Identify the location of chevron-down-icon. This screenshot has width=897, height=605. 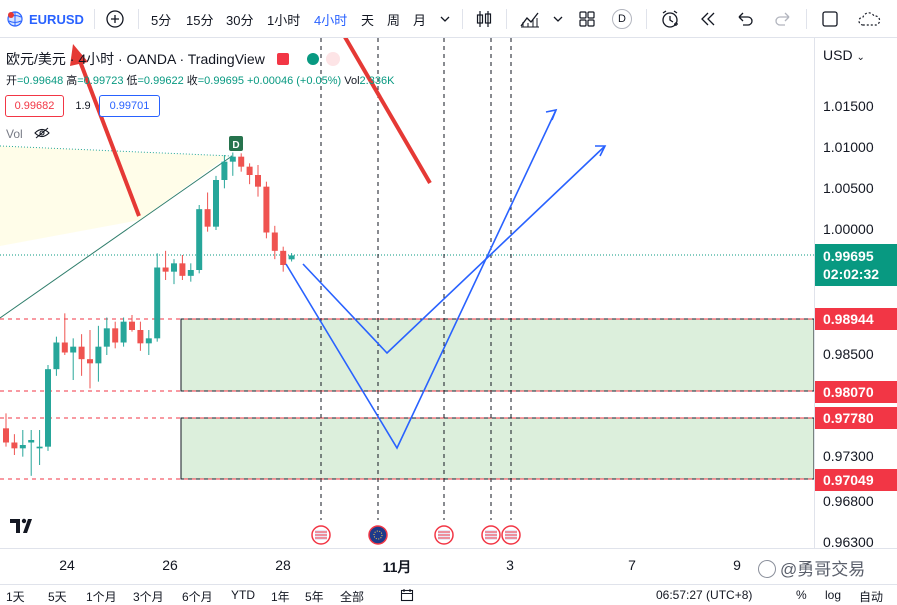
(445, 19).